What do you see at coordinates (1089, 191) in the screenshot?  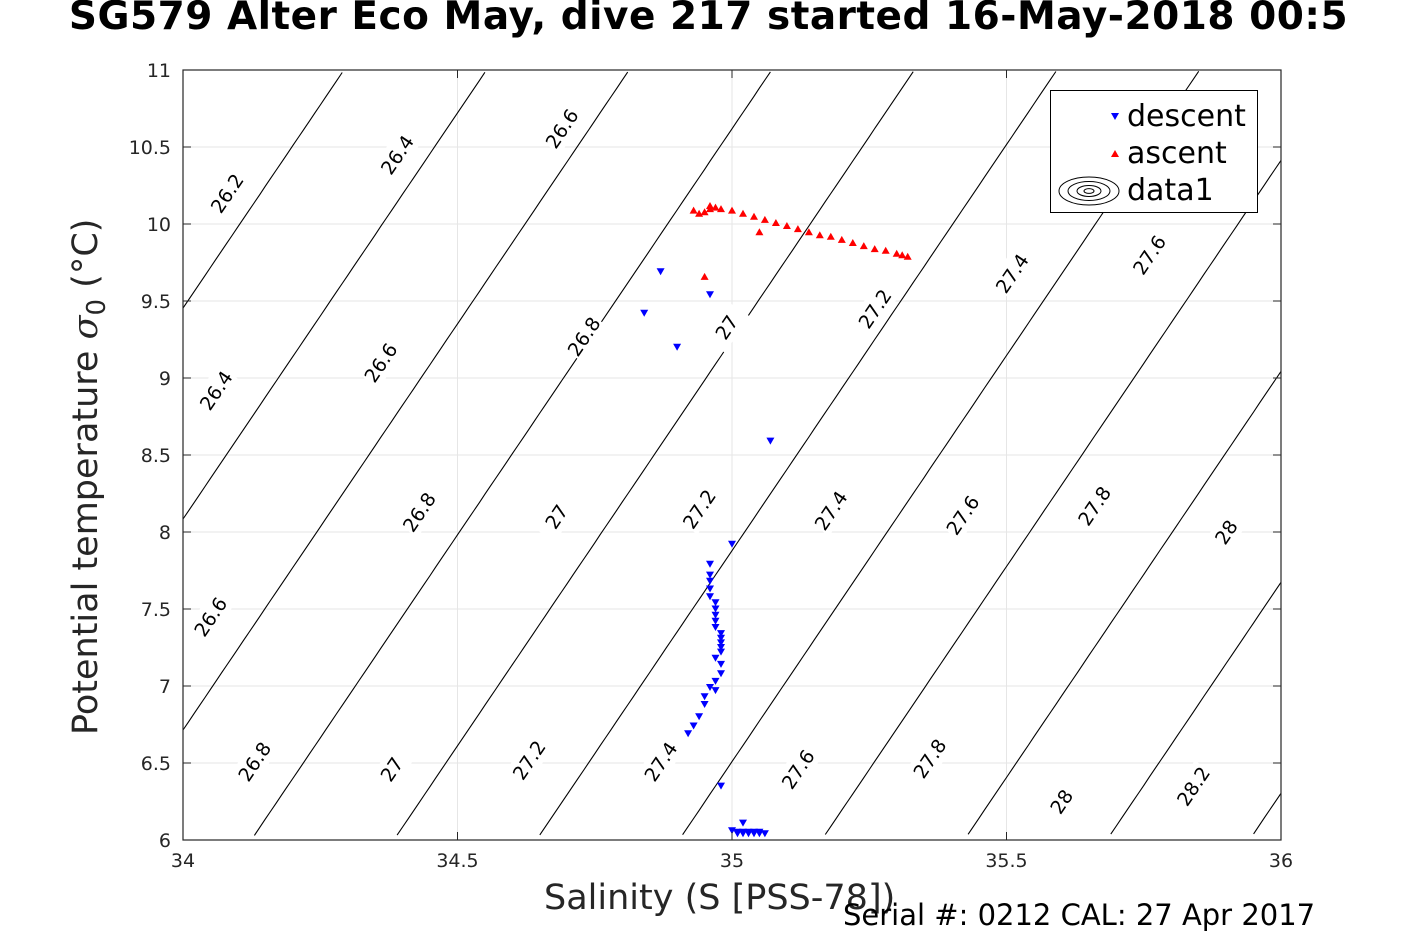 I see `contour-legend-icon` at bounding box center [1089, 191].